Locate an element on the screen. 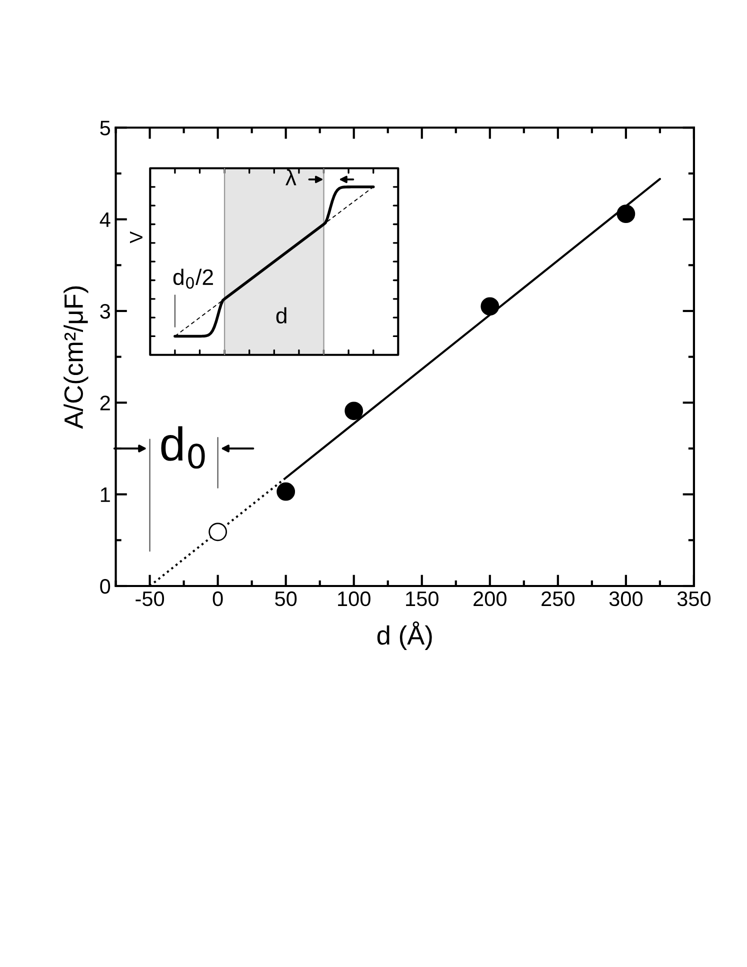 The image size is (747, 967). x-tick-label: 200 is located at coordinates (490, 598).